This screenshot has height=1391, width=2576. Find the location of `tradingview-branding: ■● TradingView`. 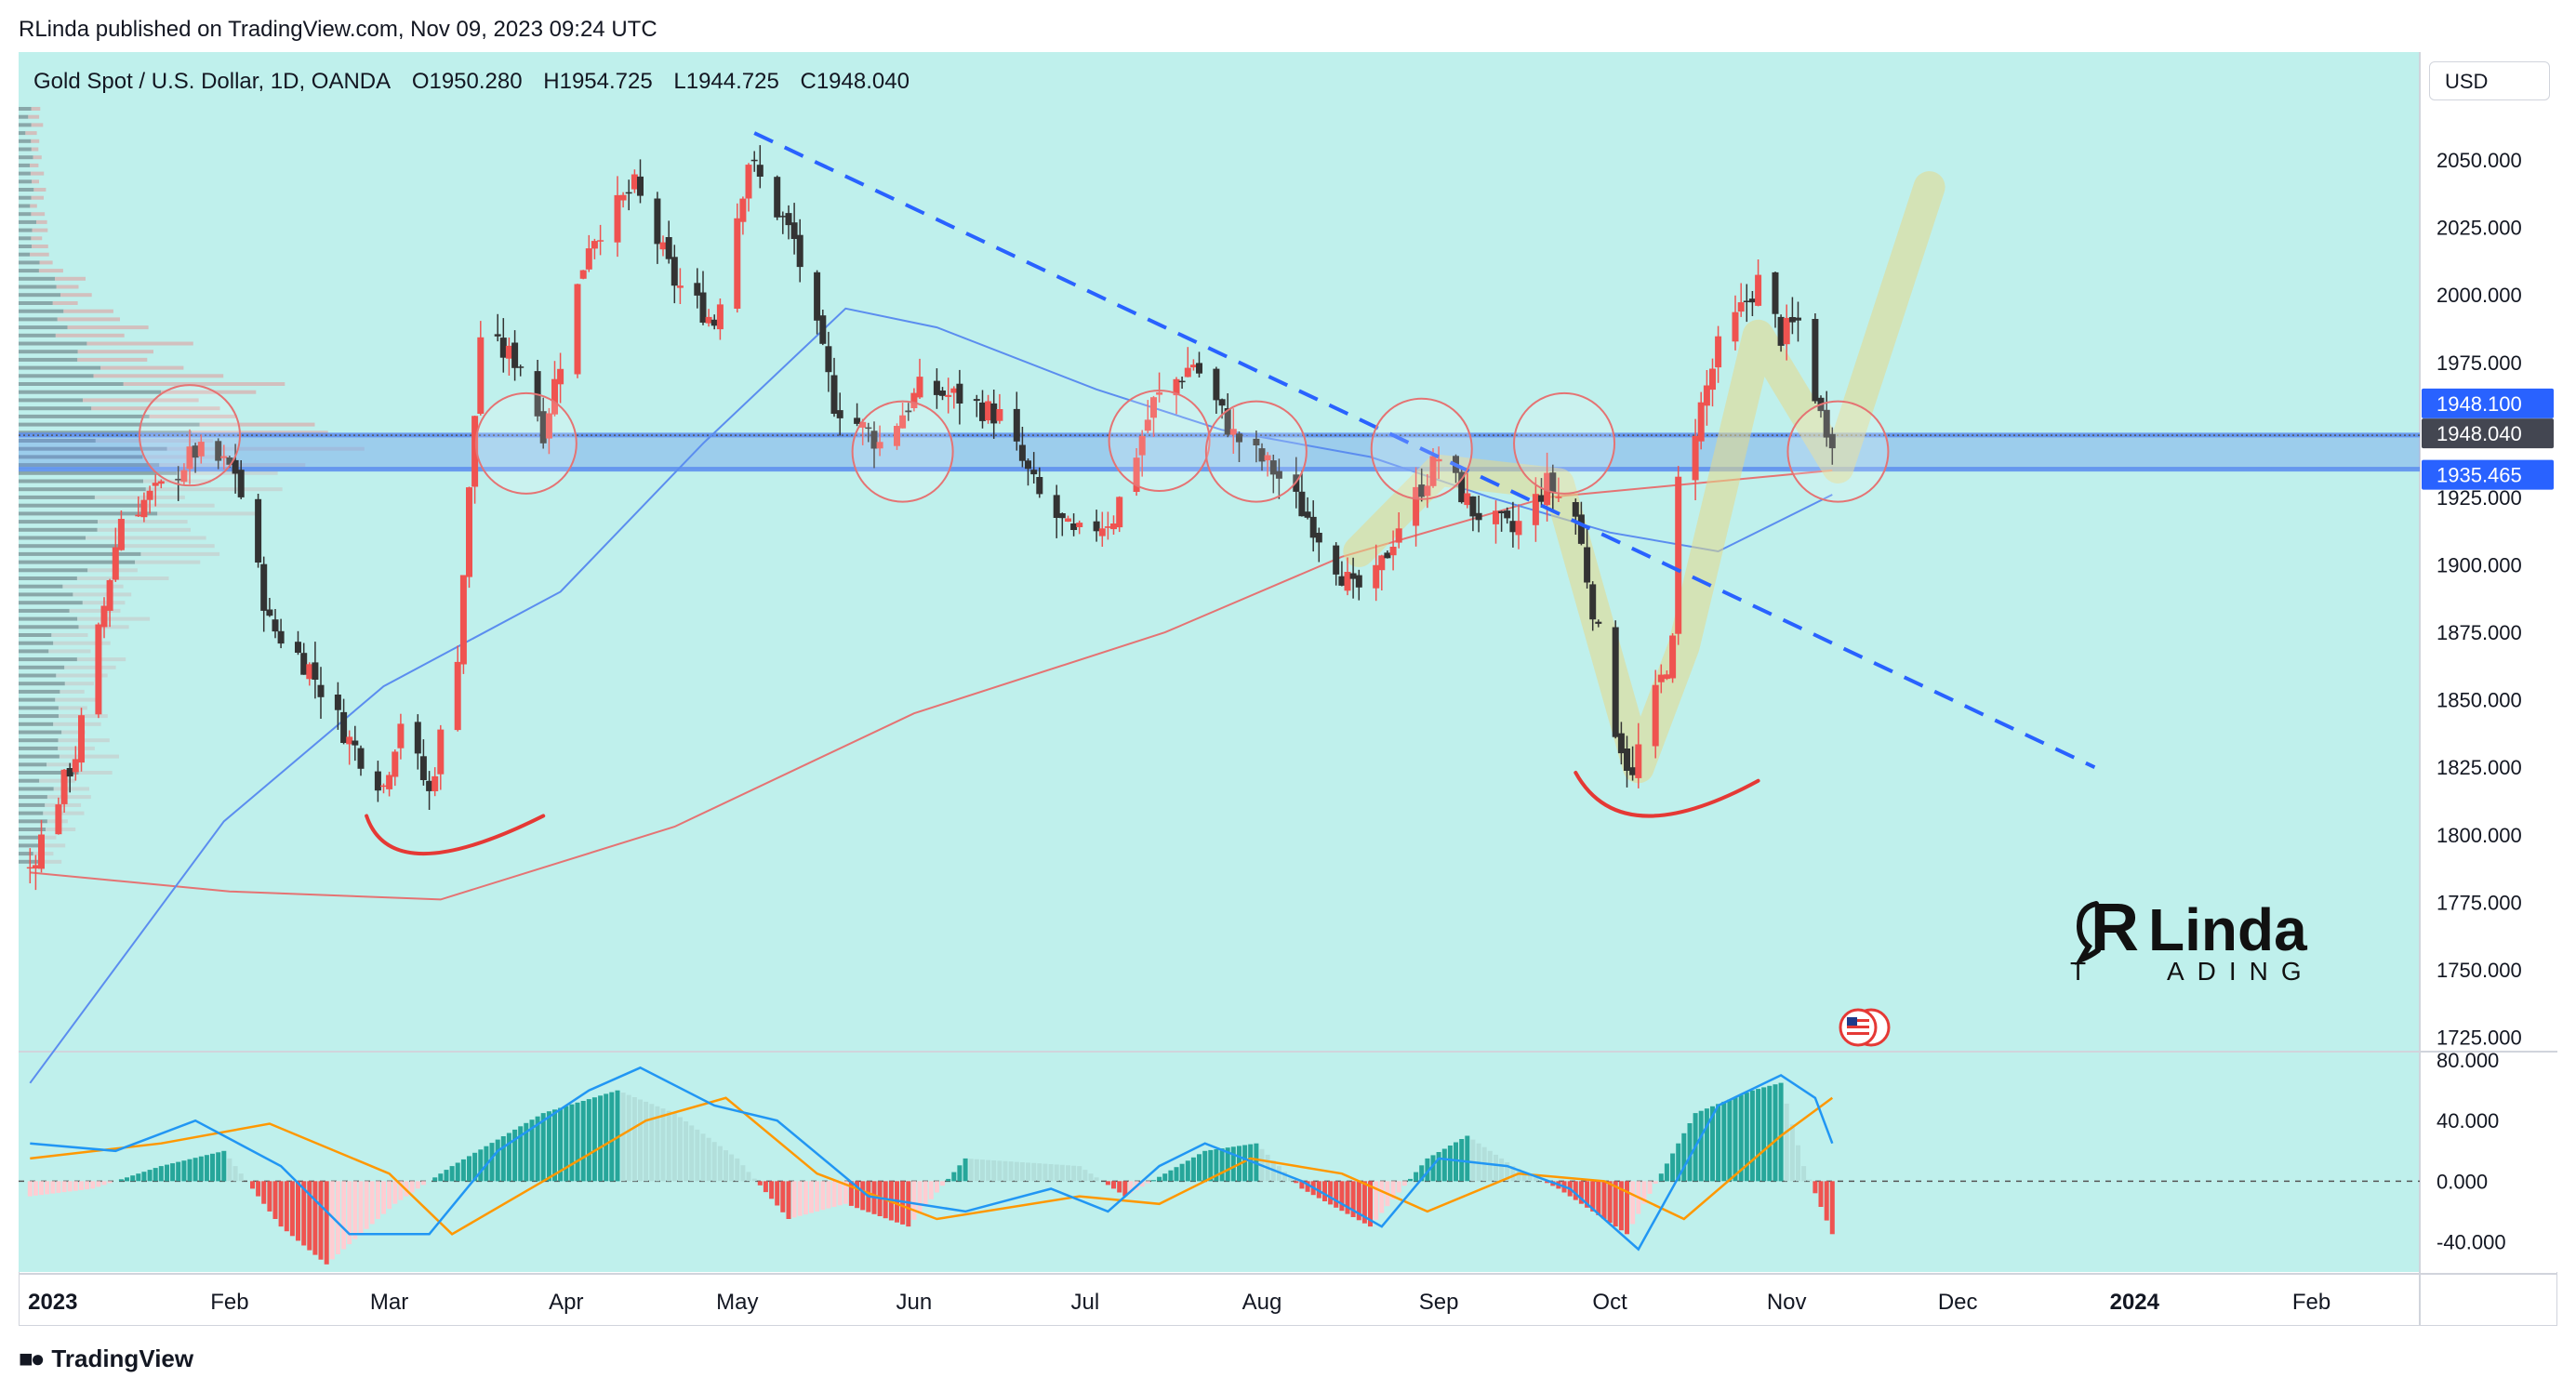

tradingview-branding: ■● TradingView is located at coordinates (106, 1359).